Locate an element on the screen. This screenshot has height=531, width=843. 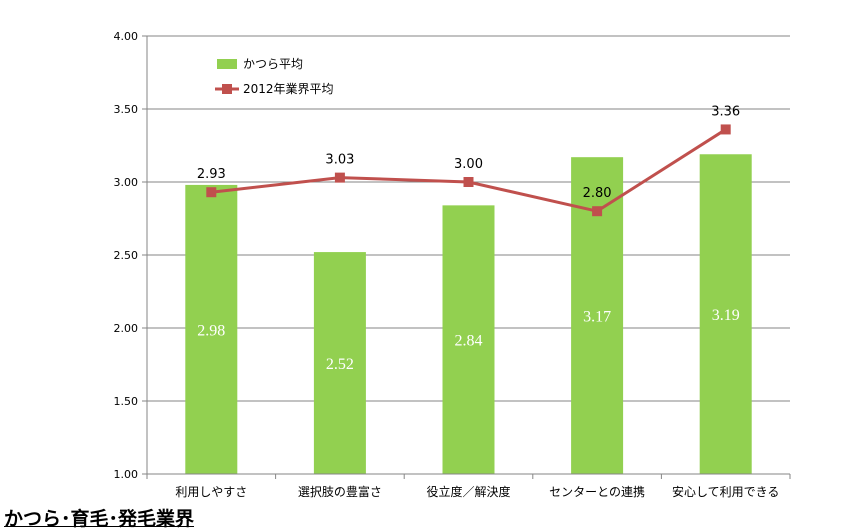
line-value-label: 3.36 is located at coordinates (725, 111).